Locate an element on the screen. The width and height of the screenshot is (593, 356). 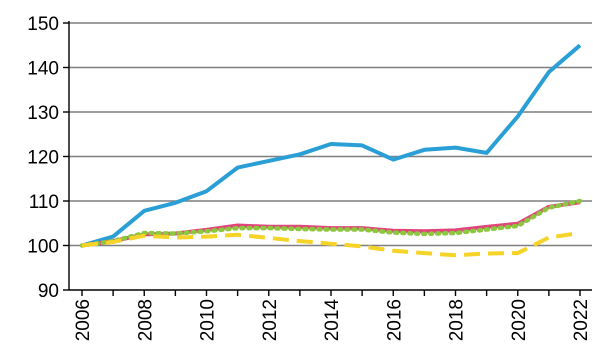
y-tick-labels: 90 100 110 120 130 140 150 is located at coordinates (43, 158).